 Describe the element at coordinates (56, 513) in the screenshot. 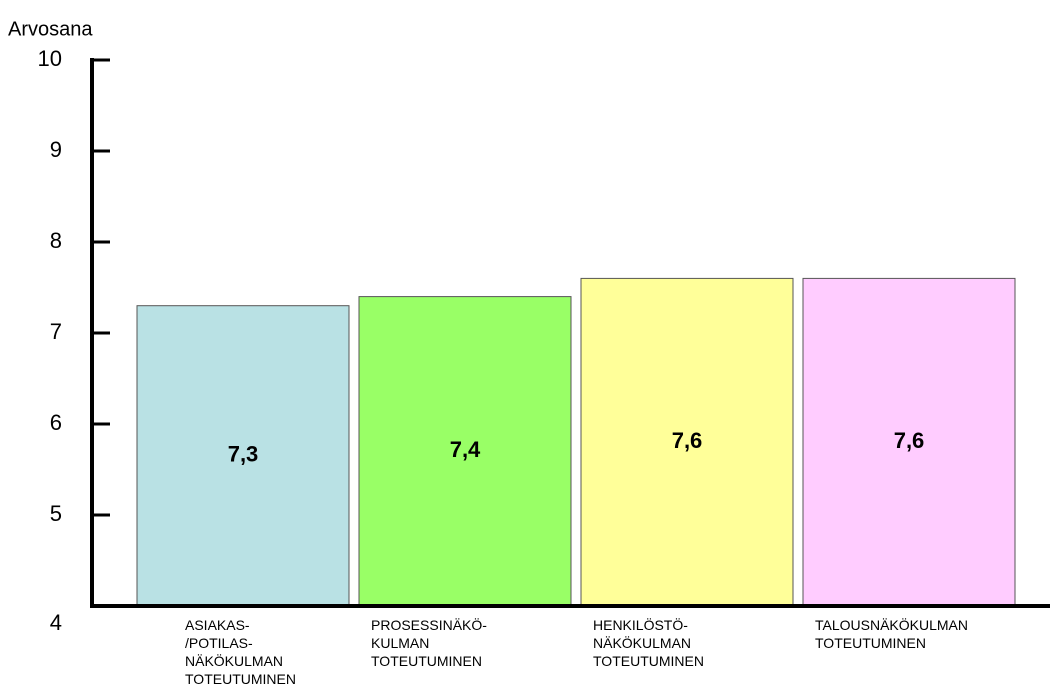

I see `y-tick-label: 5` at that location.